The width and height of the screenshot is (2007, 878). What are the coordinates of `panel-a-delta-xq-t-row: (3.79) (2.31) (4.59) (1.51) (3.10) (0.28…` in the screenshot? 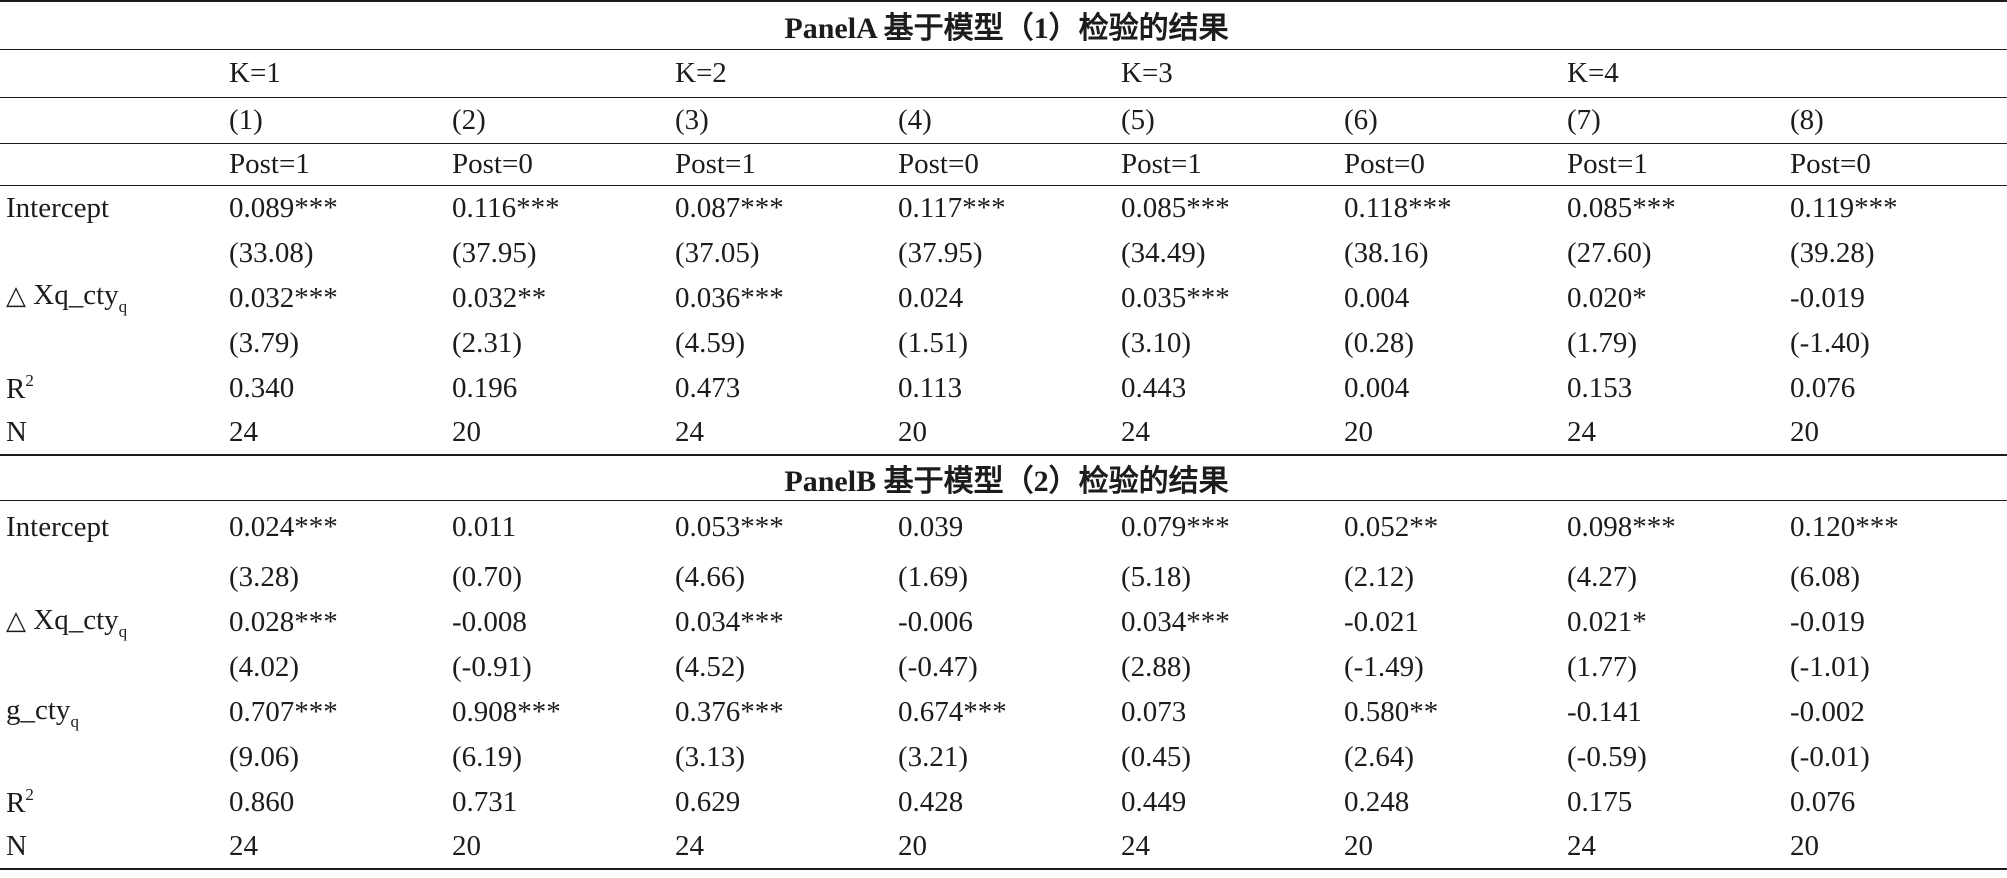 It's located at (1003, 343).